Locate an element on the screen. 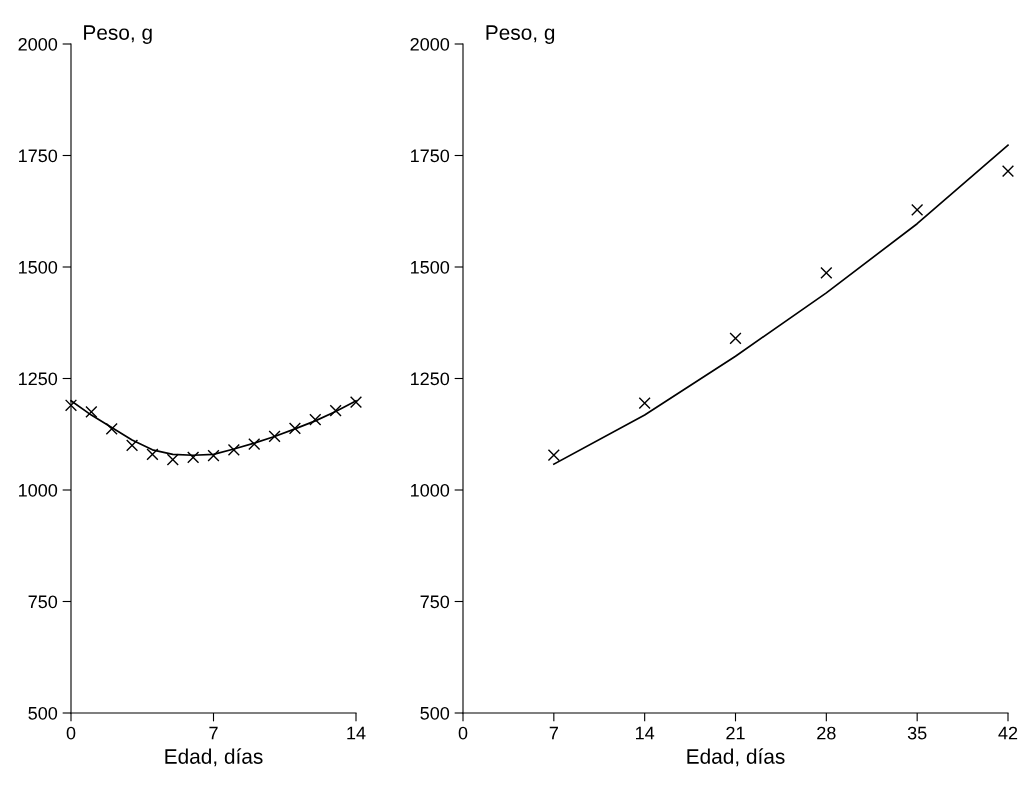 Image resolution: width=1019 pixels, height=796 pixels. x-tick-label: 42 is located at coordinates (1008, 733).